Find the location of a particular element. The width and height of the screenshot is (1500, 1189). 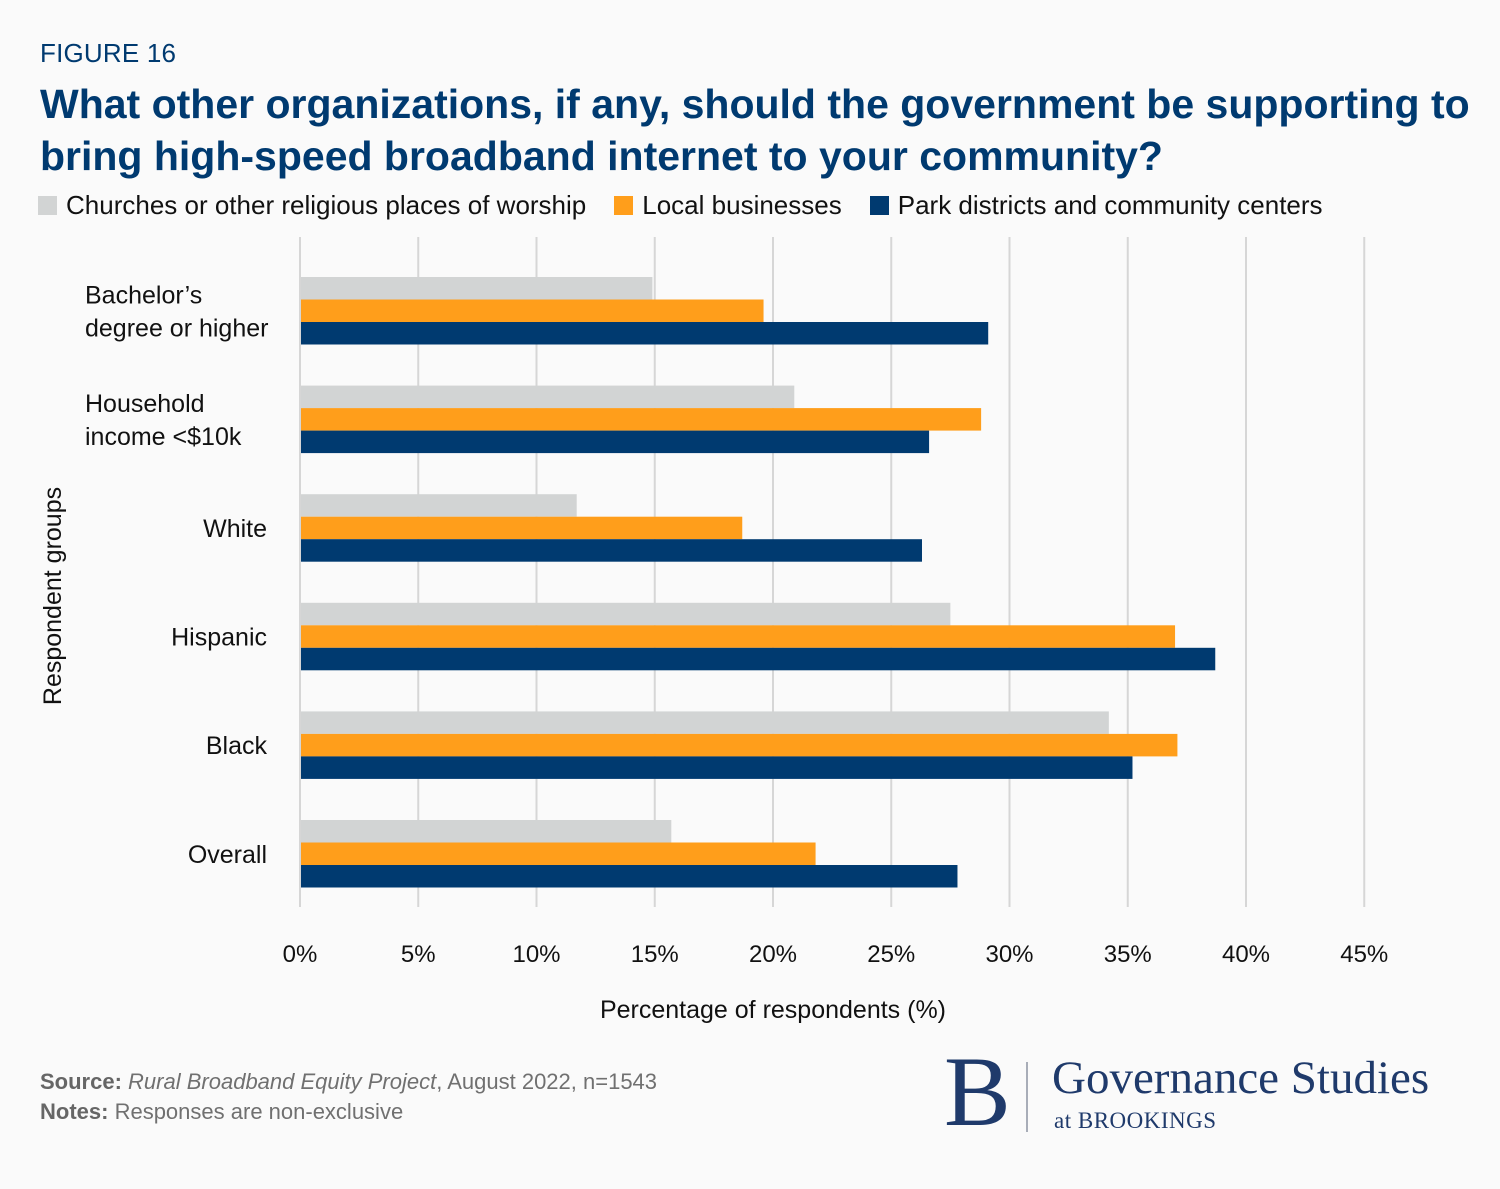

logo-main-text: Governance Studies is located at coordinates (1241, 1078).